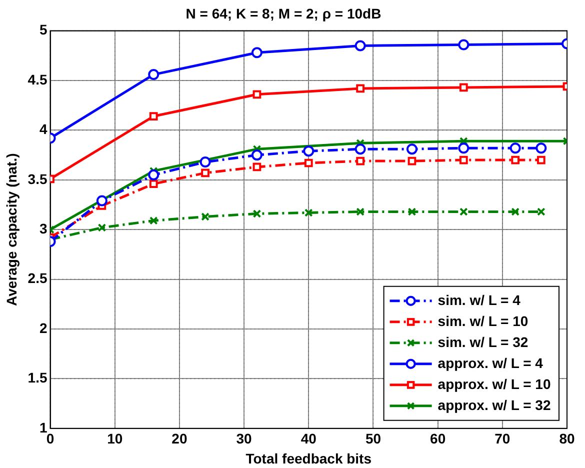 The width and height of the screenshot is (585, 468). Describe the element at coordinates (567, 438) in the screenshot. I see `x-tick-label: 80` at that location.